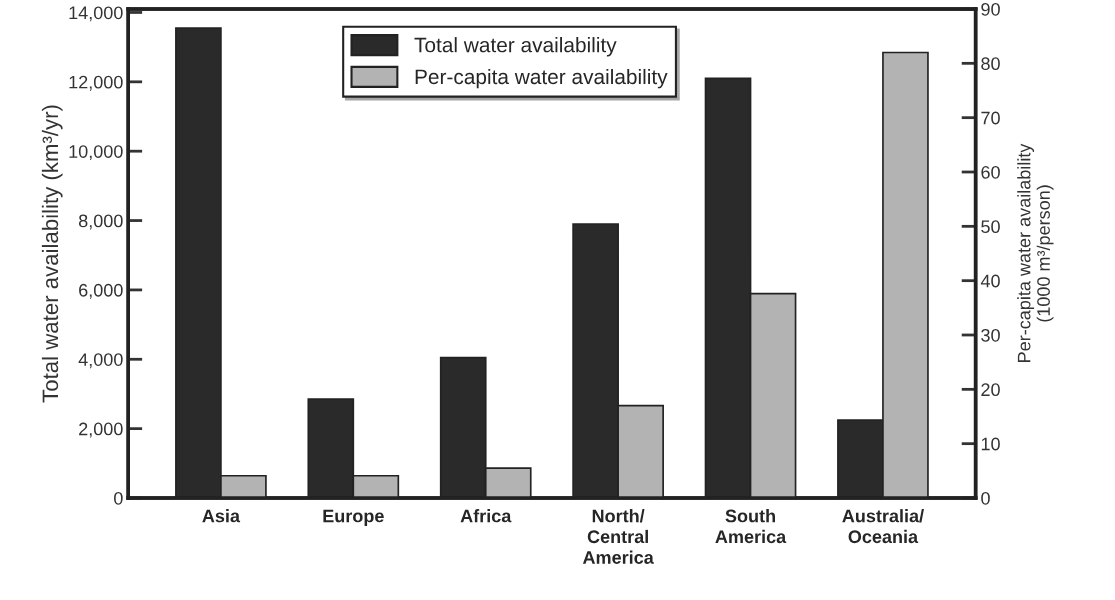 The height and width of the screenshot is (600, 1115). I want to click on y2-tick-label: 60, so click(990, 172).